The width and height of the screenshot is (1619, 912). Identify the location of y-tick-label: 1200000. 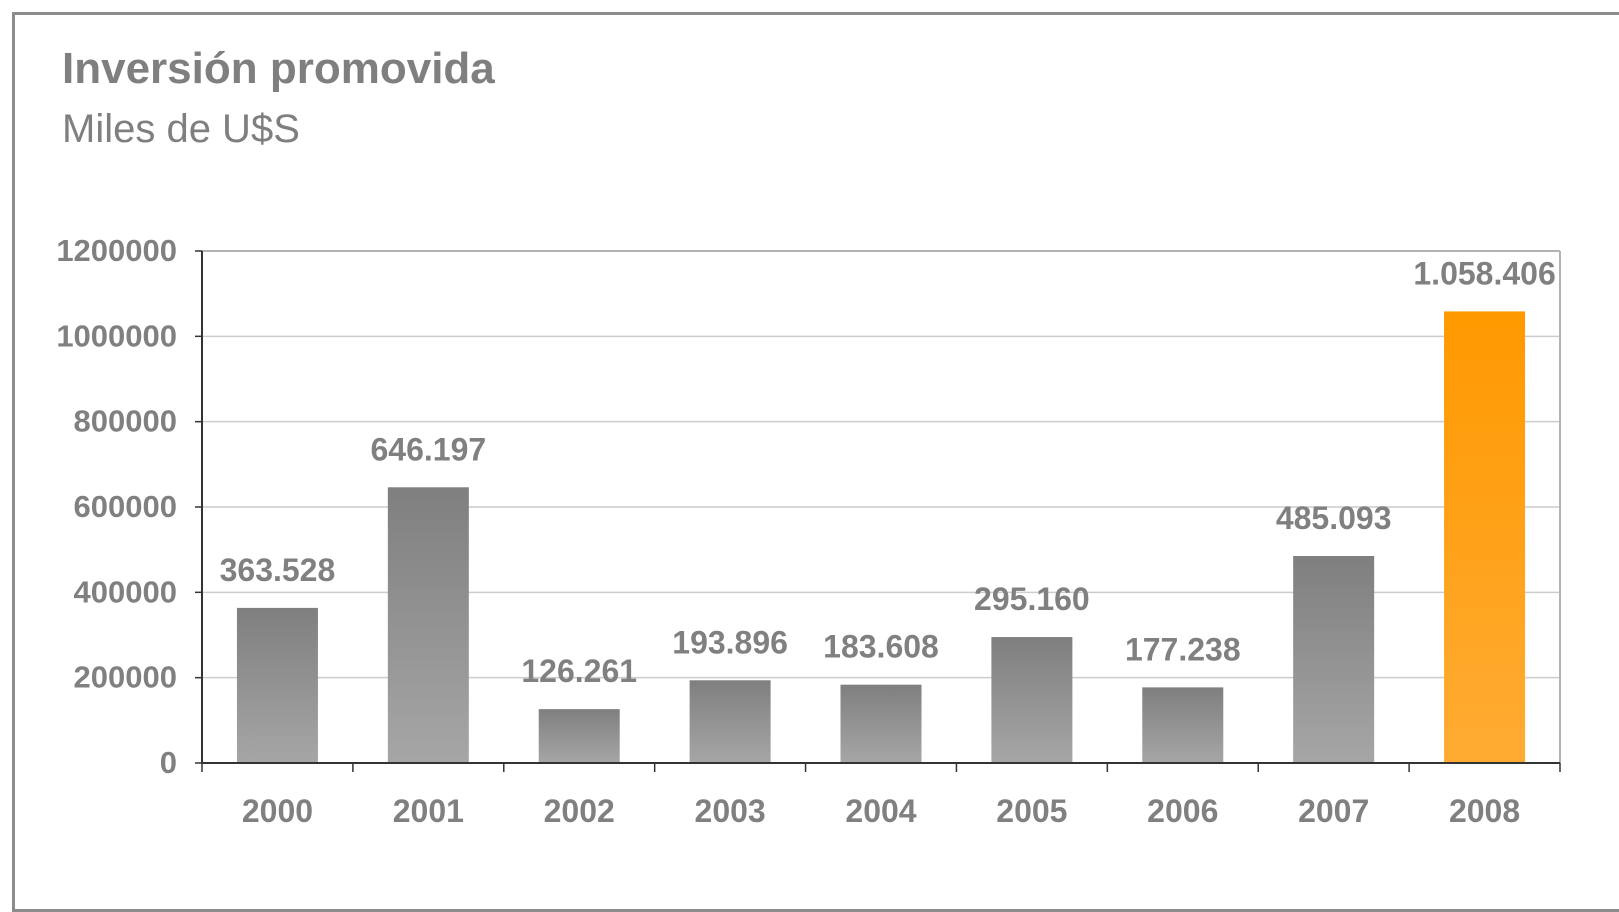
(116, 250).